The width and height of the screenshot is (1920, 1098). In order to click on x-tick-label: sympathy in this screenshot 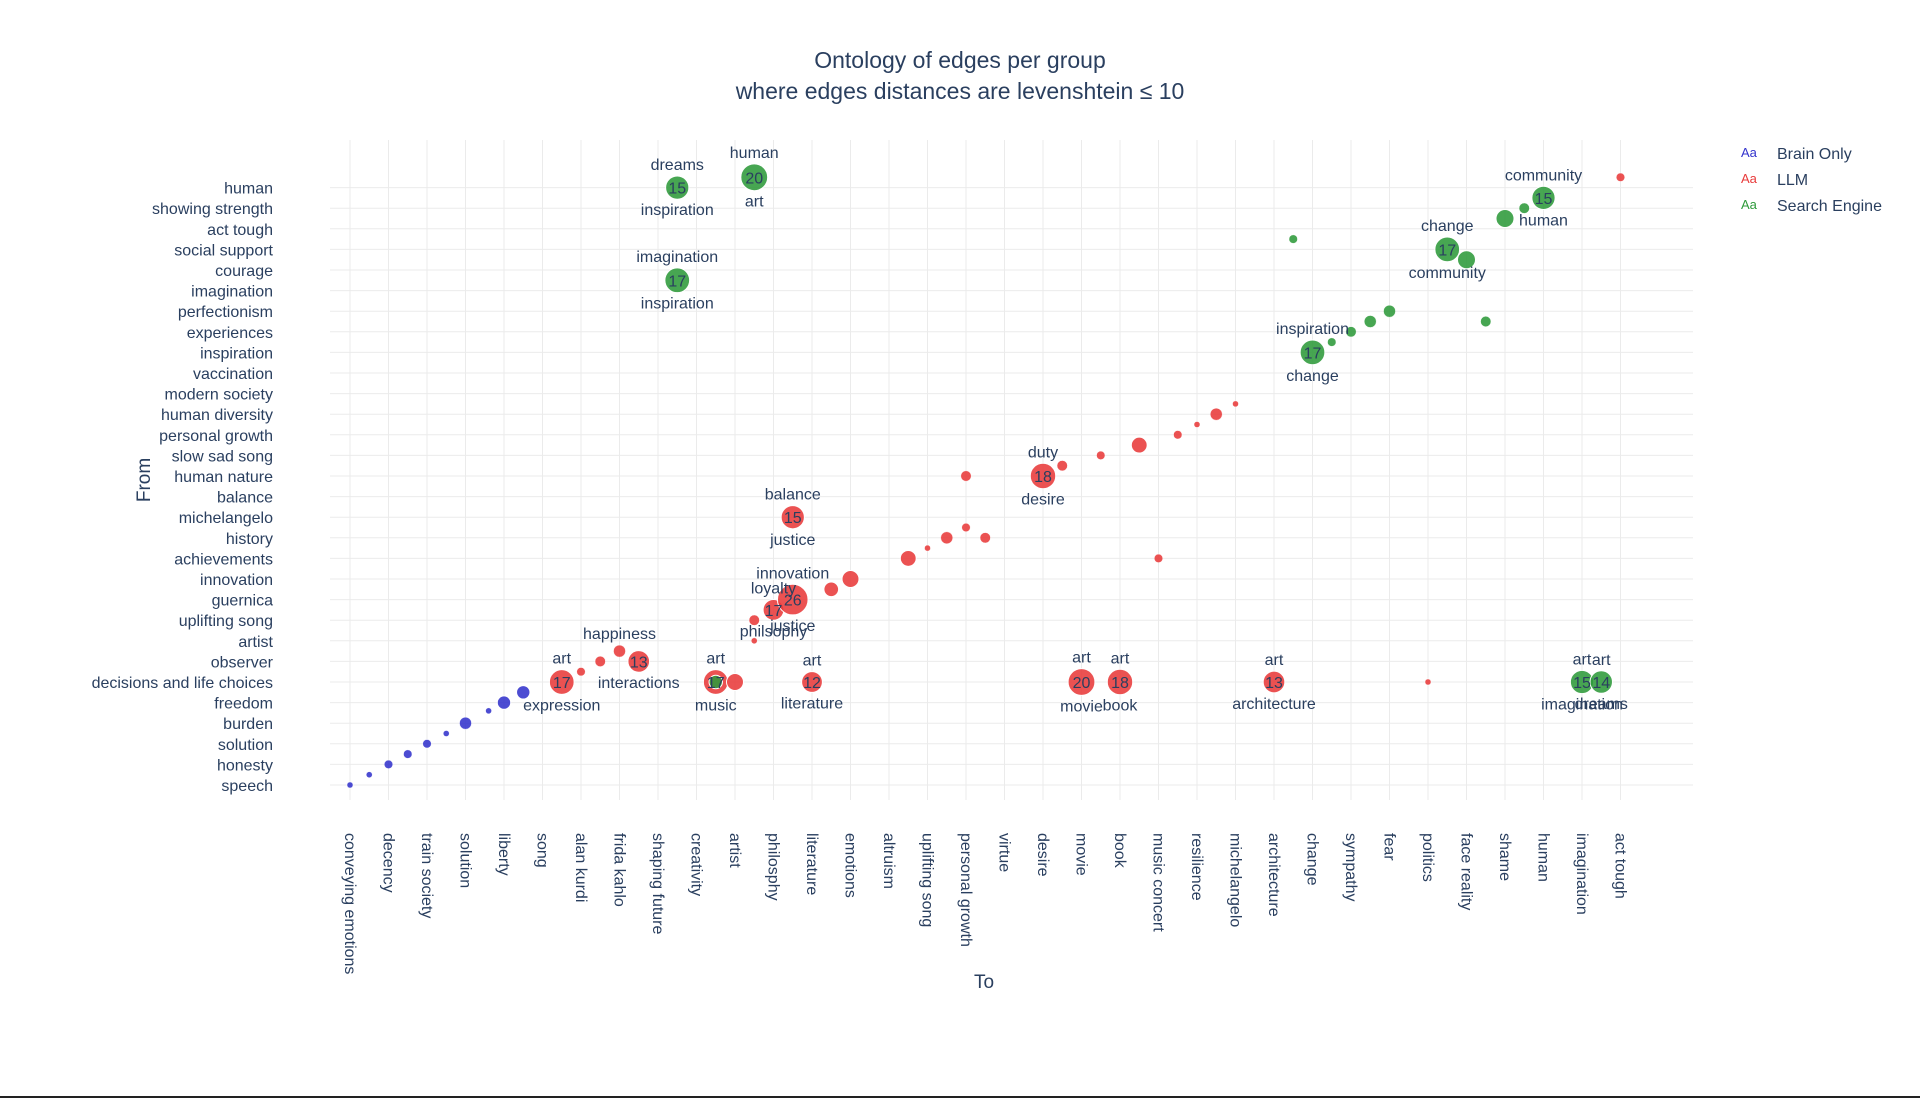, I will do `click(1350, 867)`.